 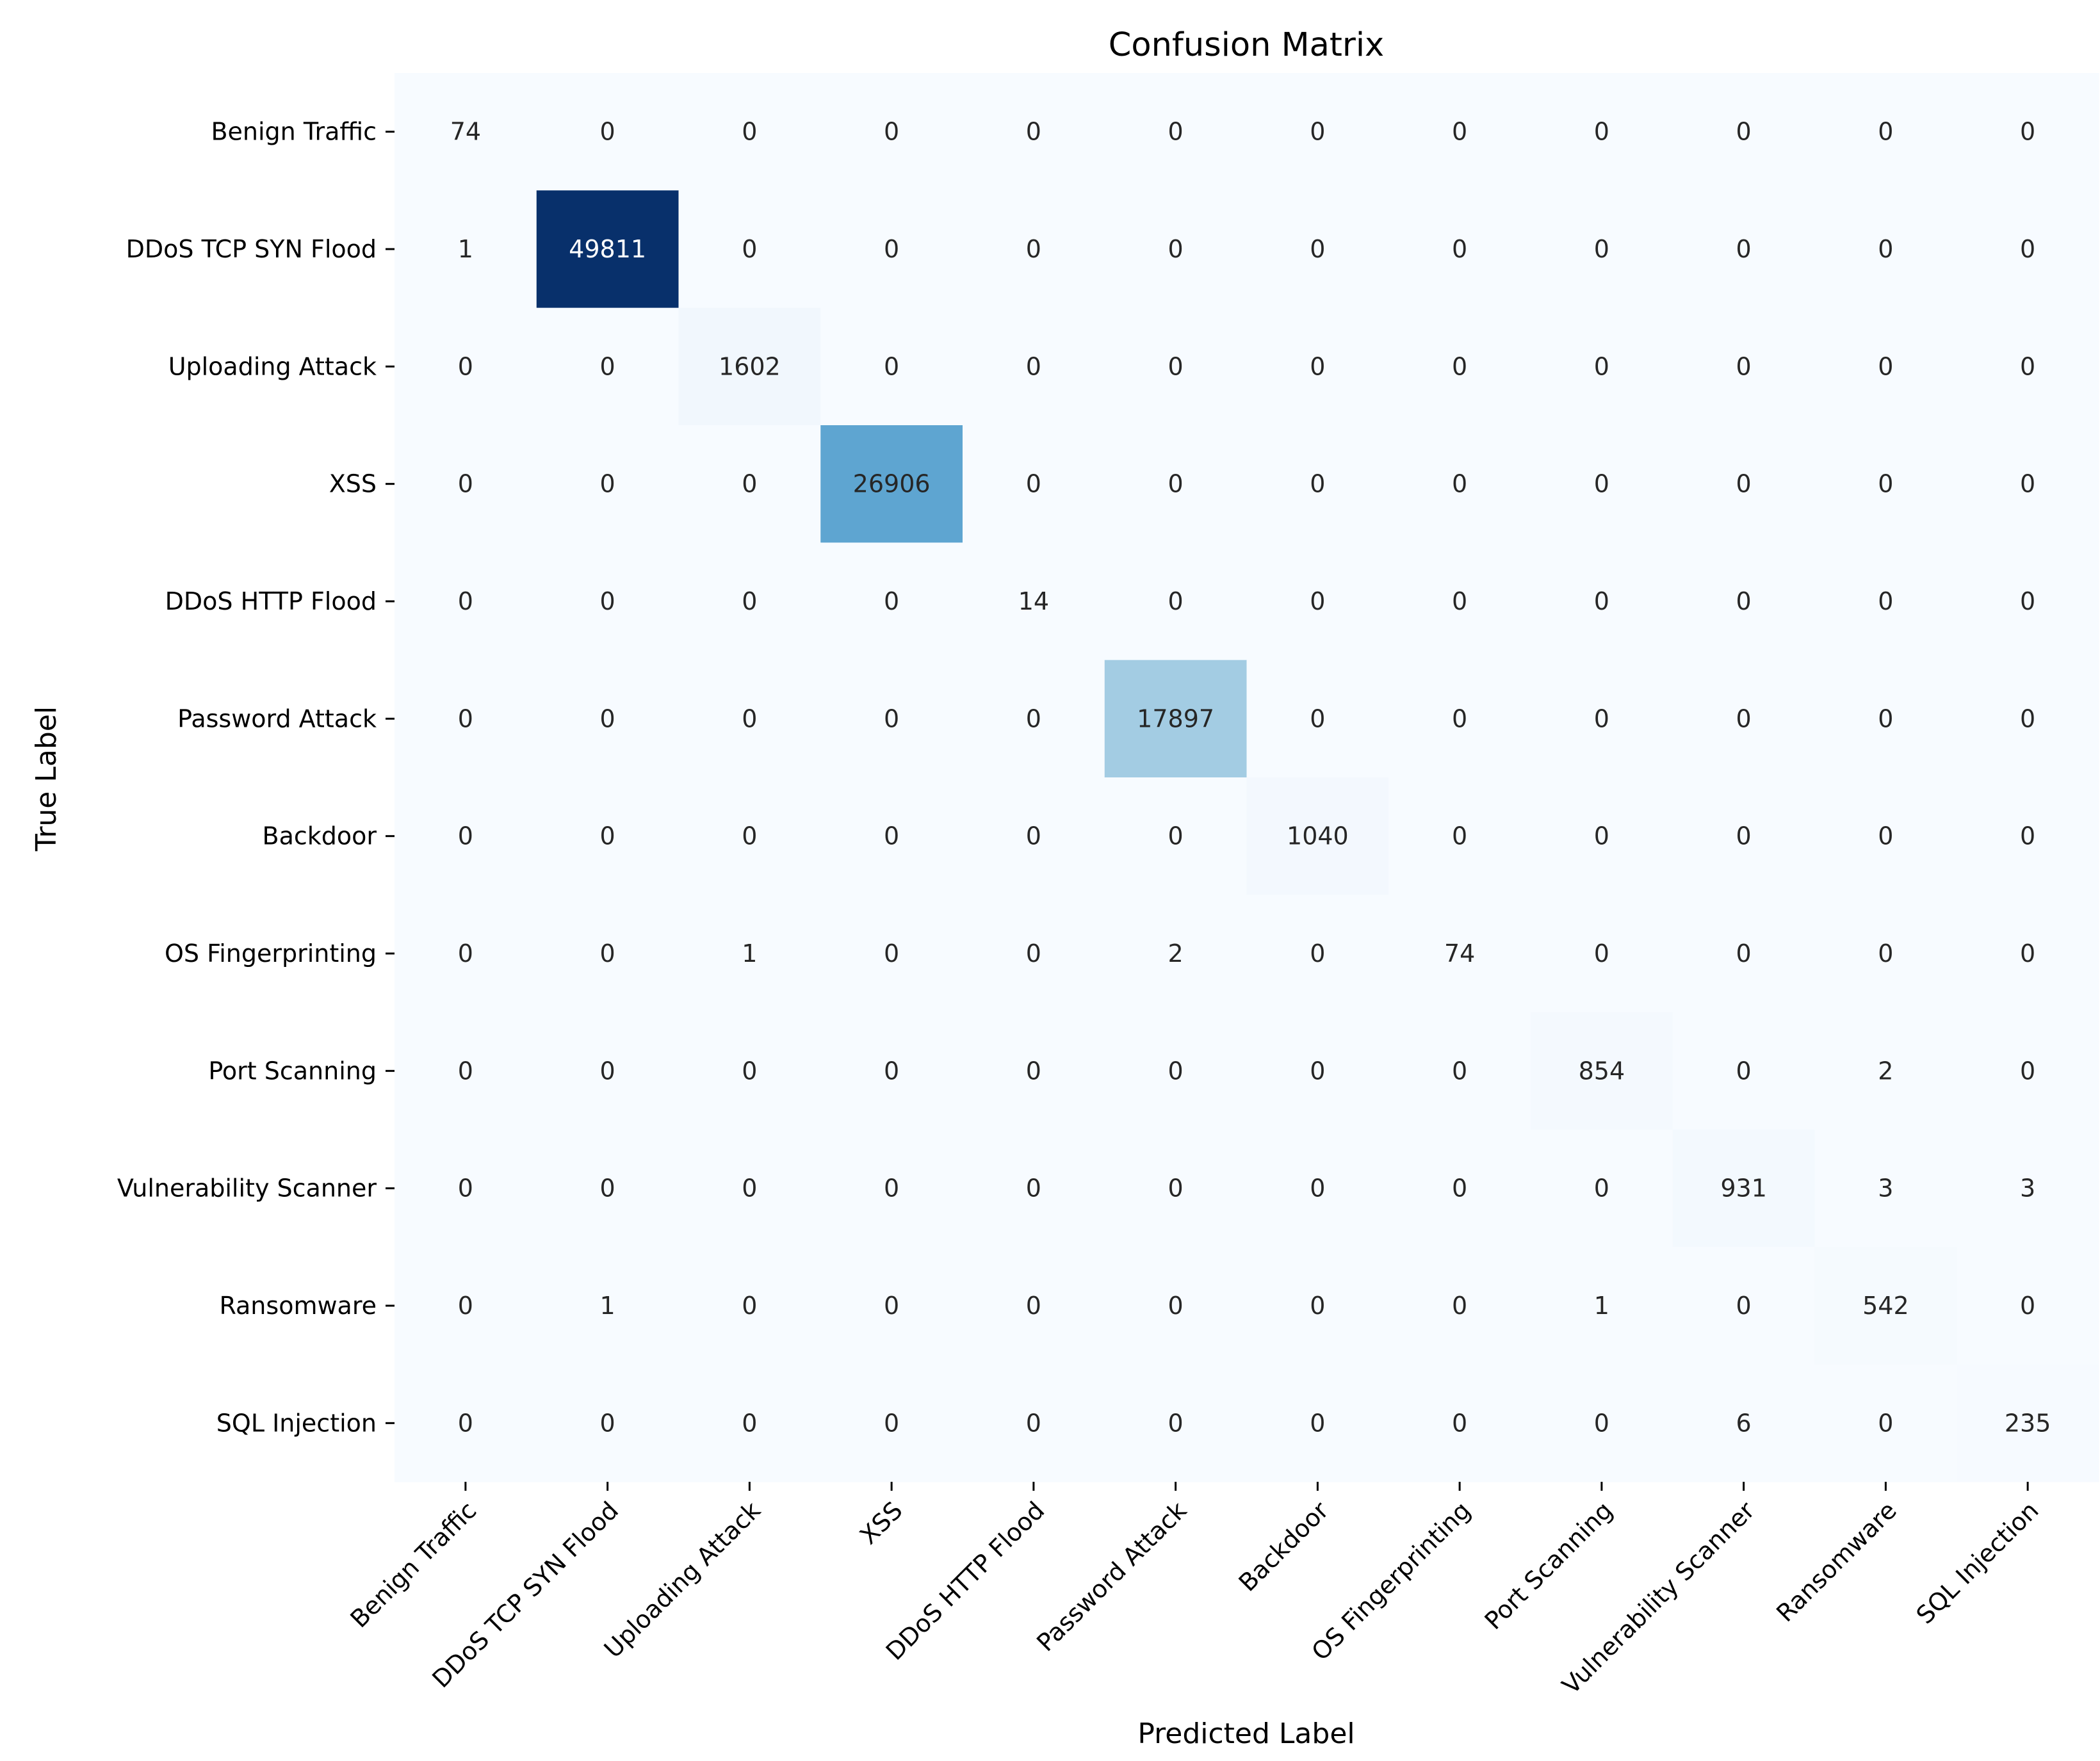 I want to click on heatmap-cell-value: 26906, so click(x=892, y=484).